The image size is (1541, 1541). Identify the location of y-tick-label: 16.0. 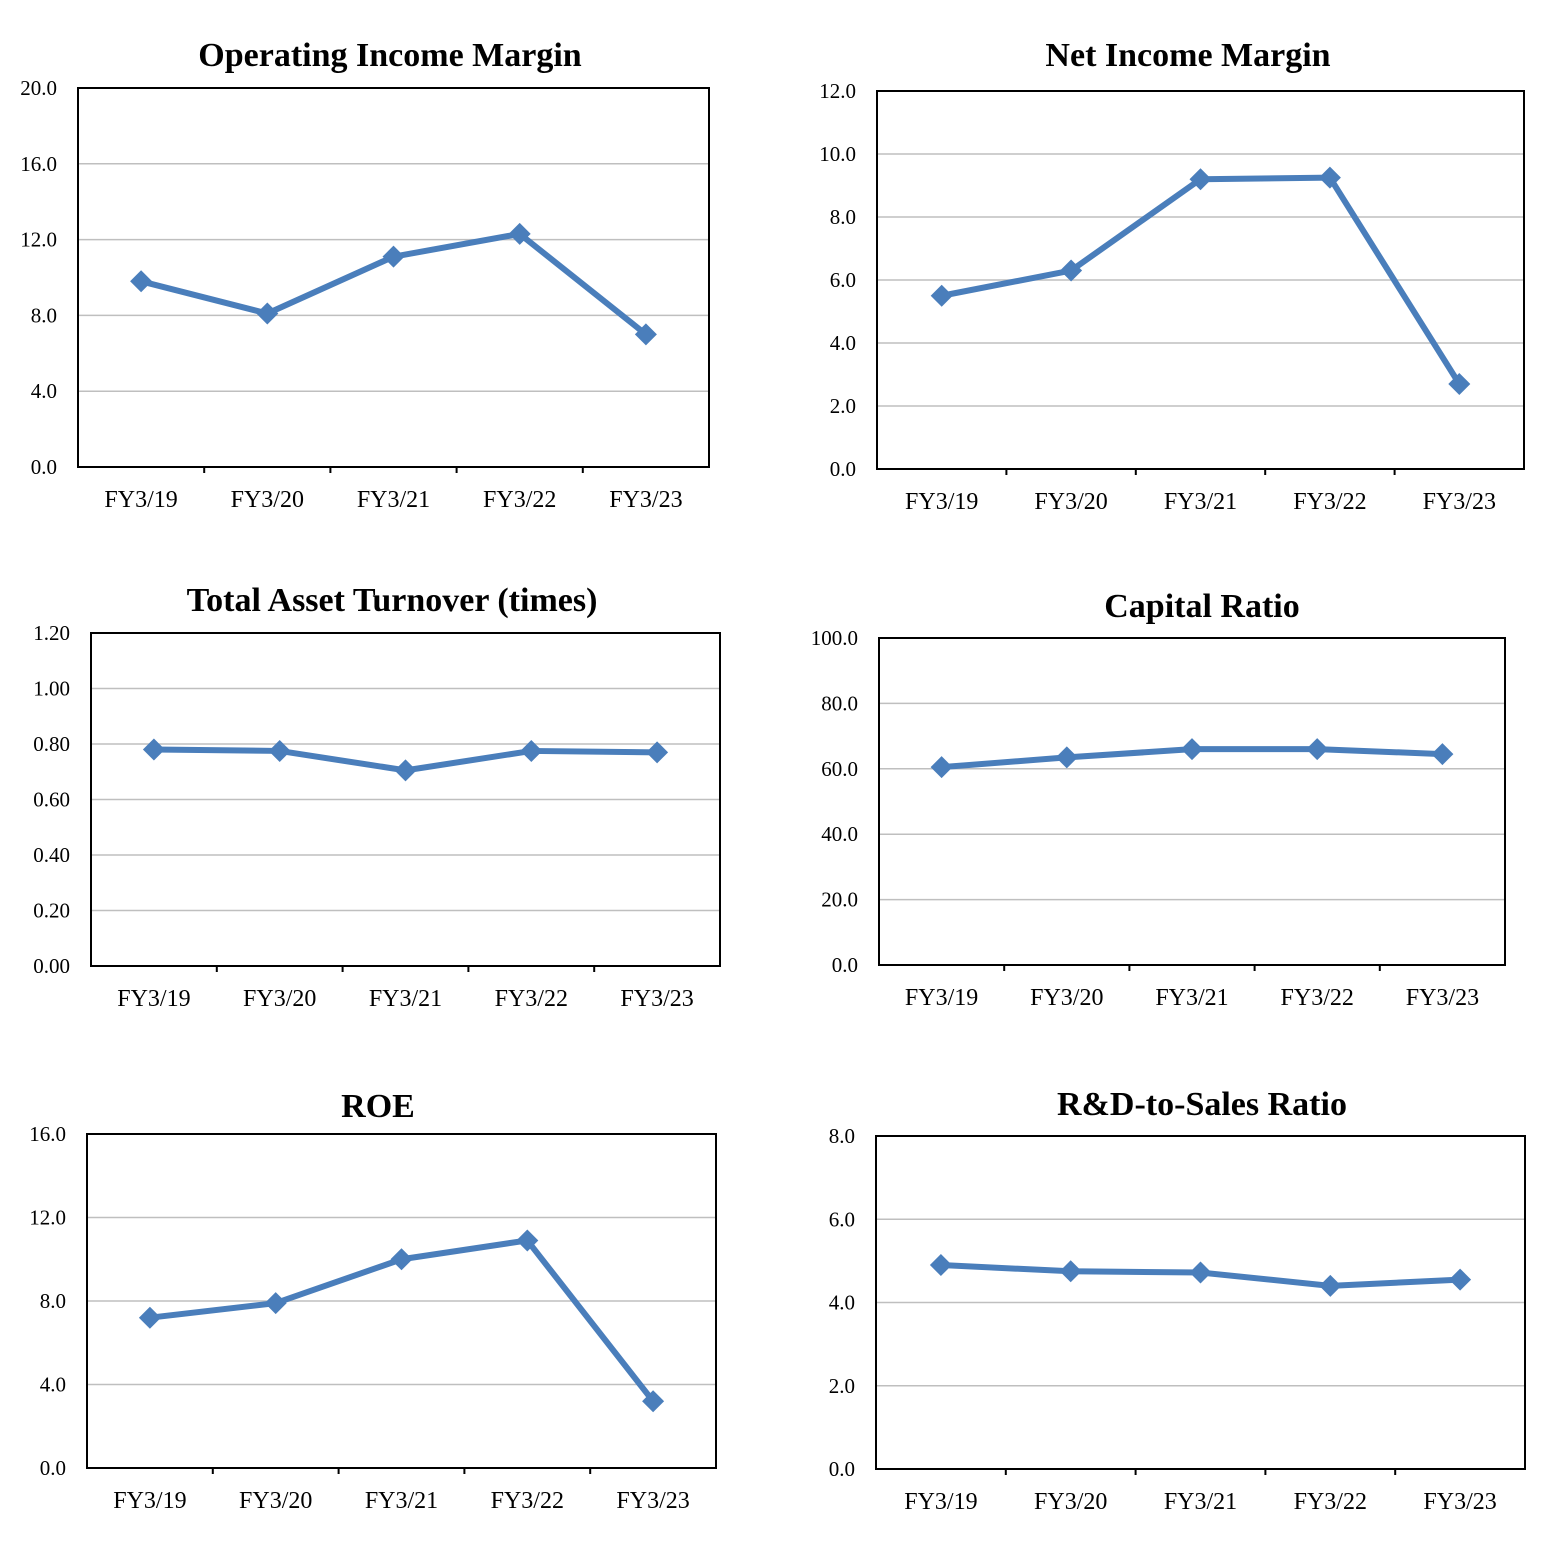
(38, 164).